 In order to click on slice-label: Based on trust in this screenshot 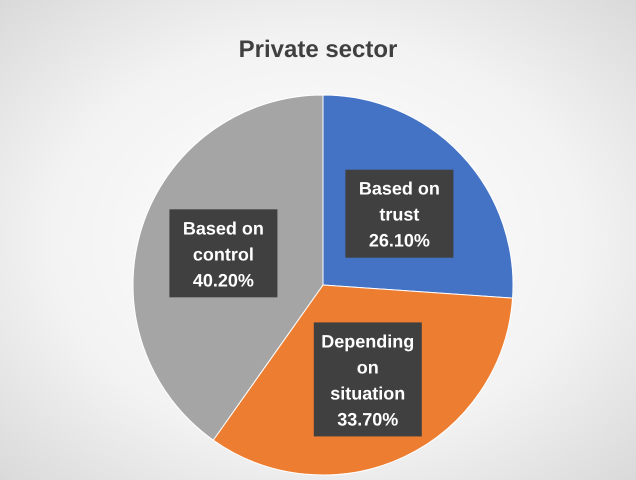, I will do `click(399, 201)`.